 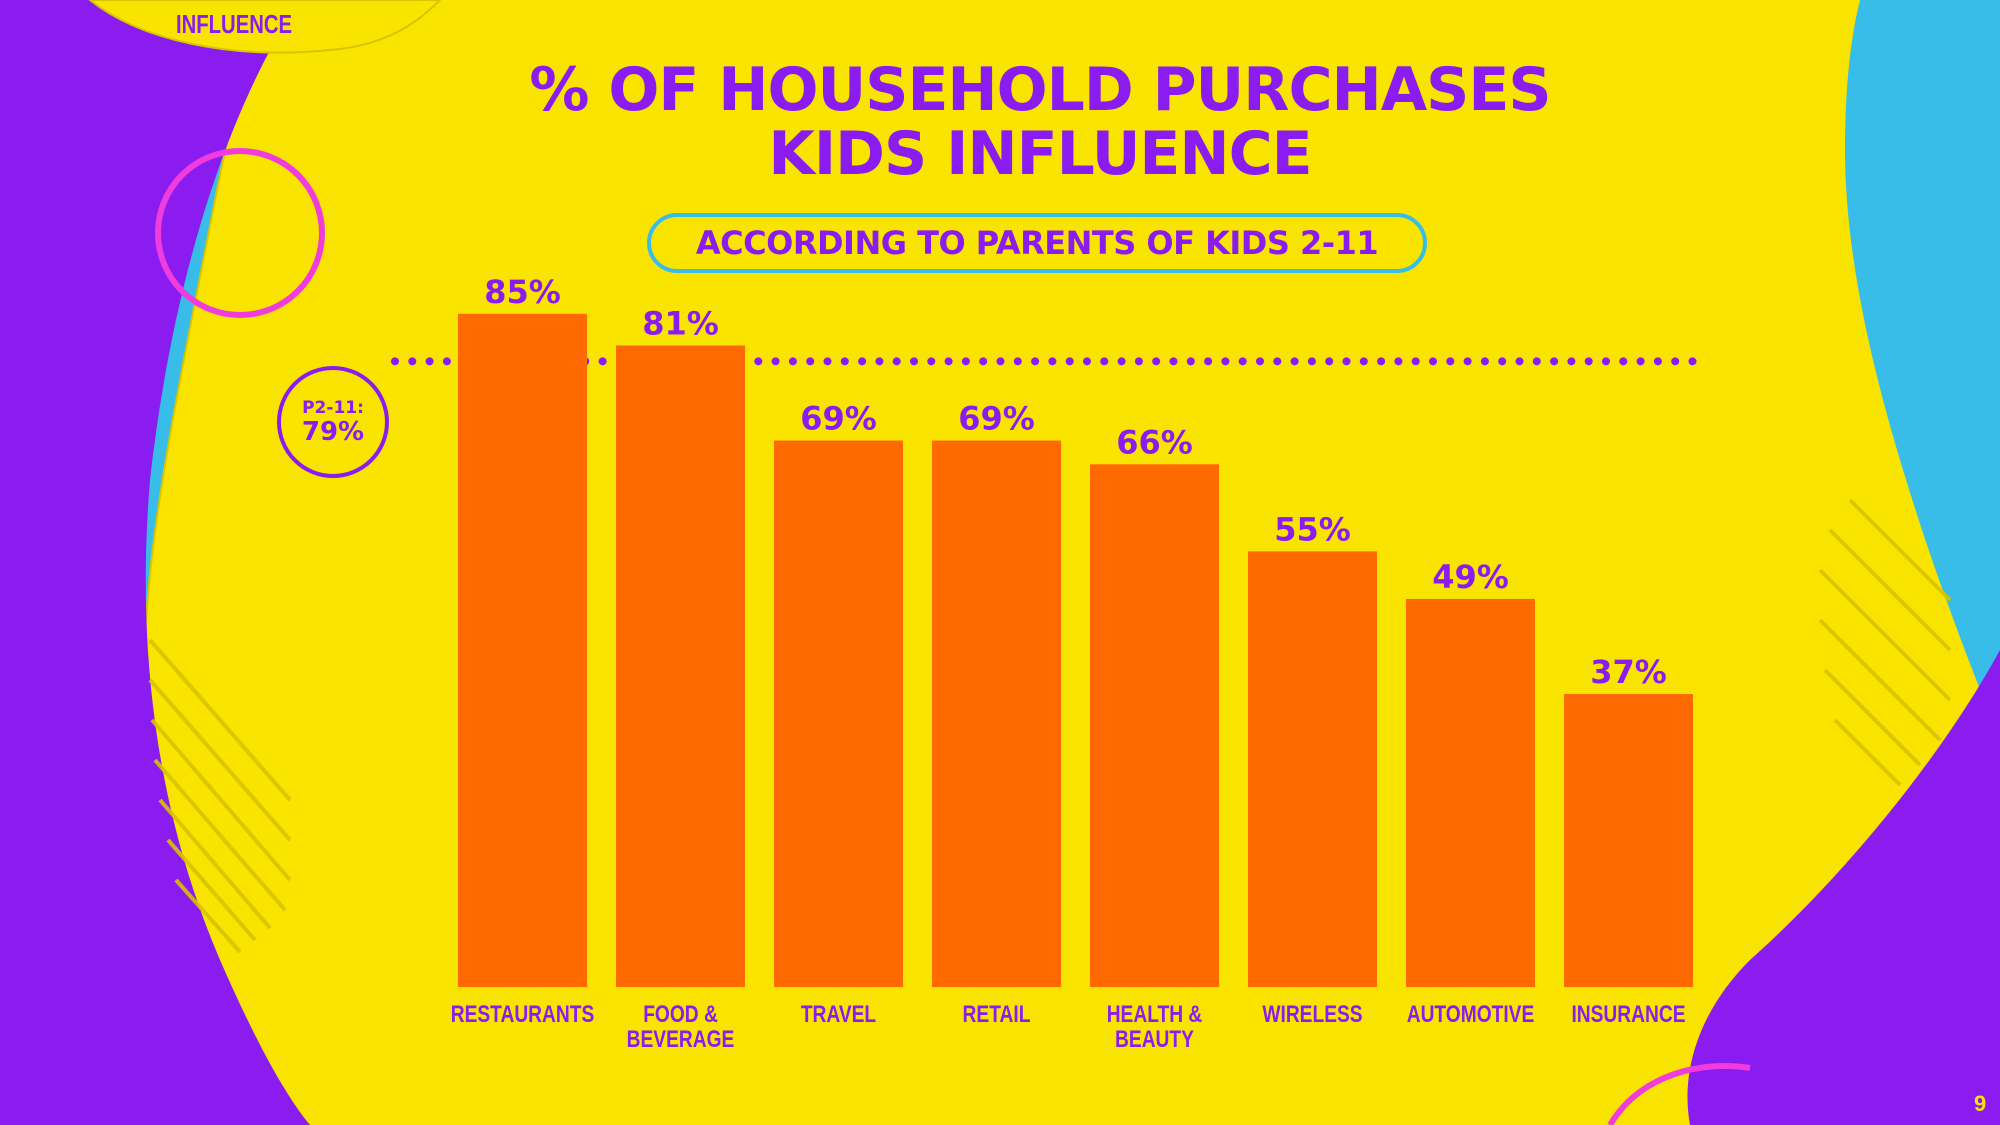 What do you see at coordinates (1154, 442) in the screenshot?
I see `data-label-5: 66%` at bounding box center [1154, 442].